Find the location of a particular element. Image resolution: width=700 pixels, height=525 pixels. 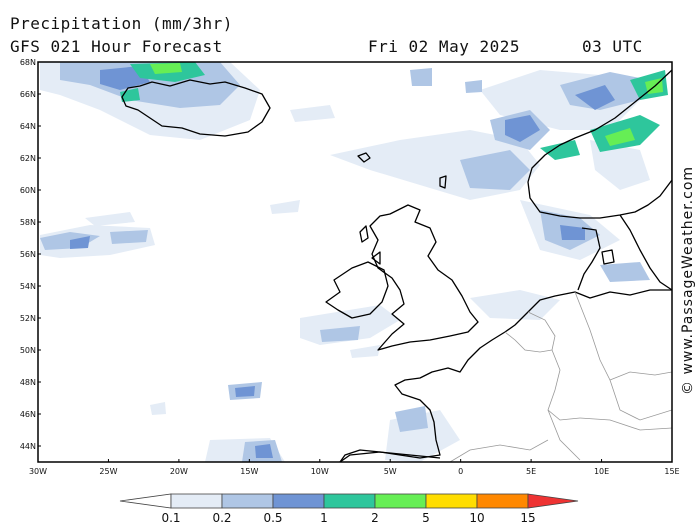

lon-label: 15W is located at coordinates (249, 471).